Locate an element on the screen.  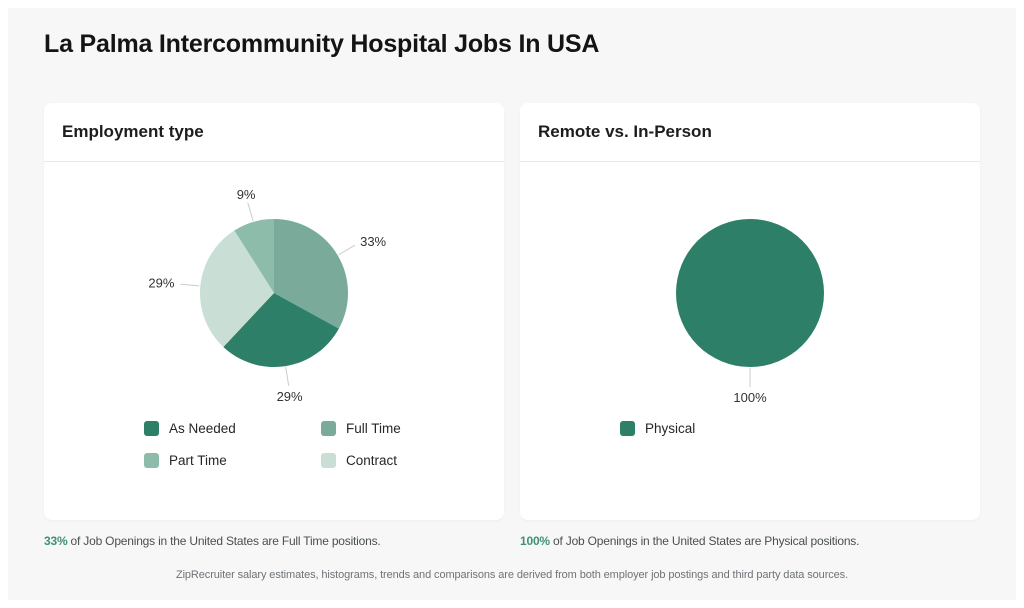
card-header-employment-type: Employment type is located at coordinates (274, 132).